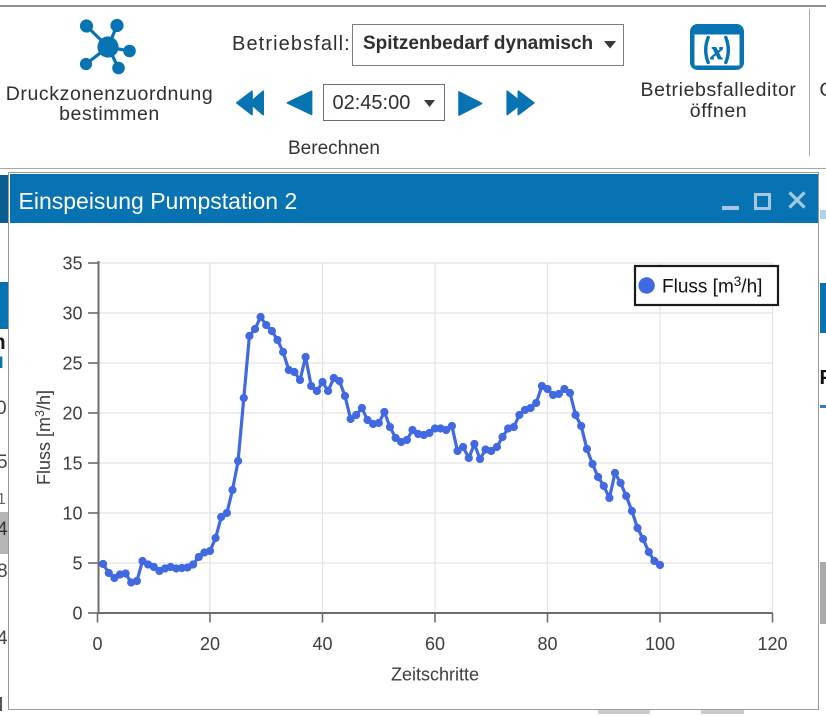 This screenshot has height=716, width=826. I want to click on svg-text: 15, so click(72, 464).